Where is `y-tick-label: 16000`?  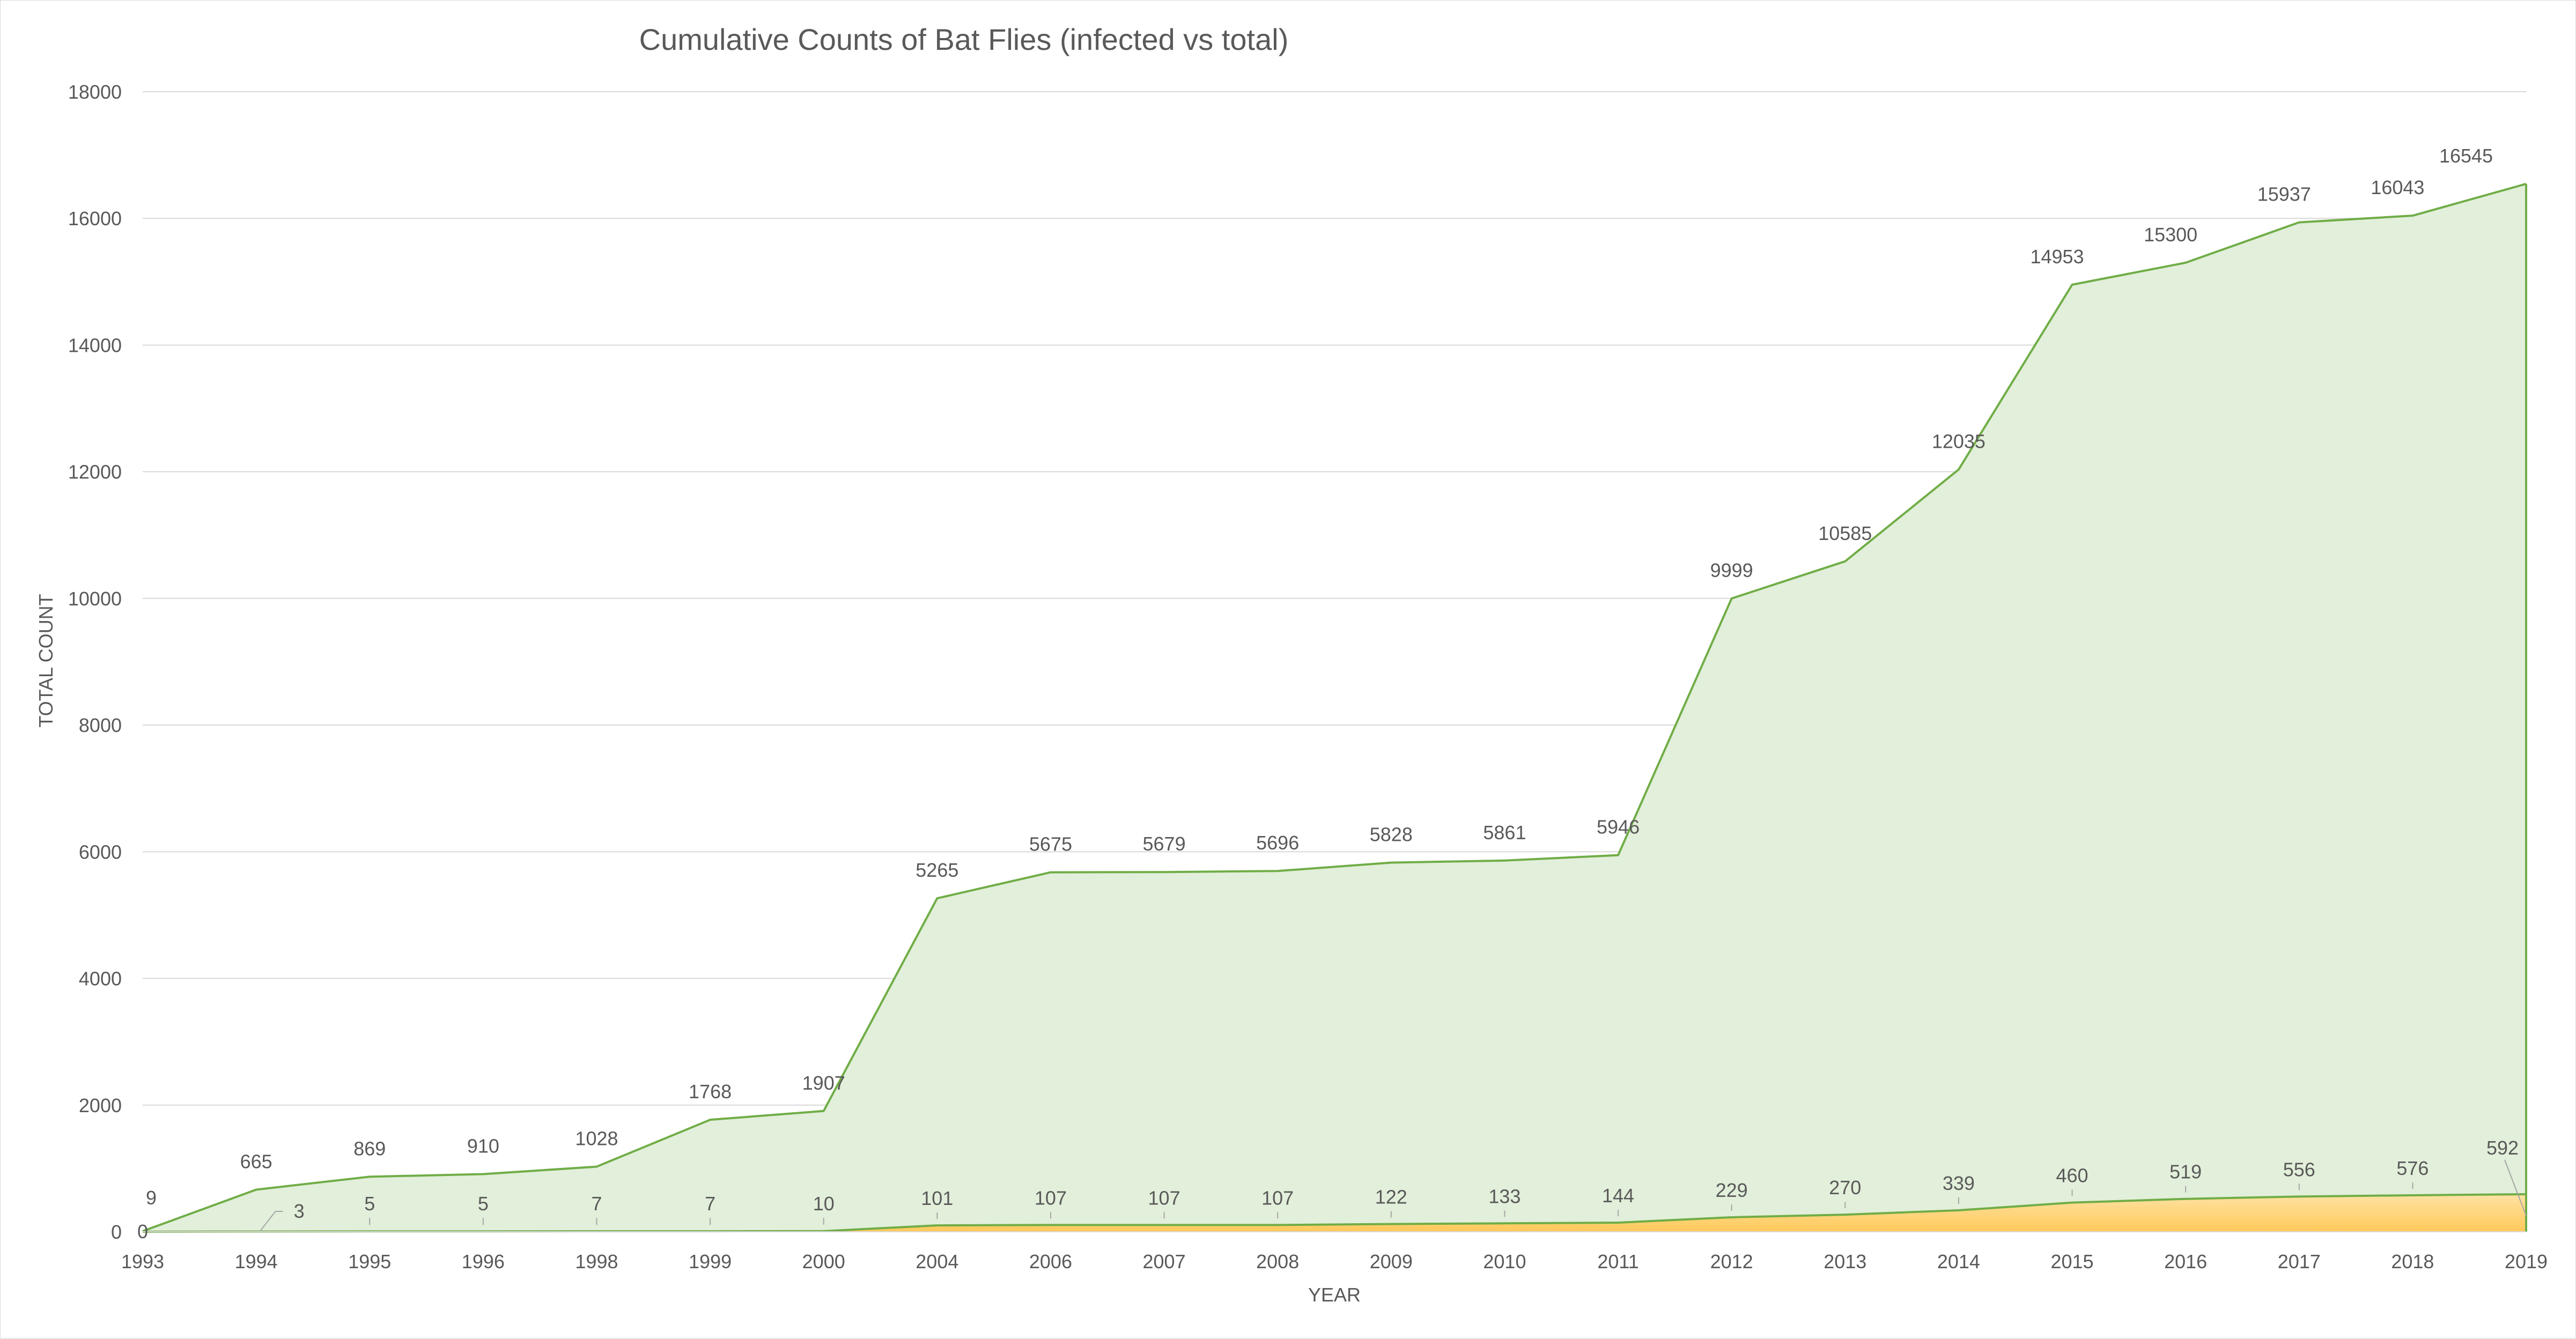
y-tick-label: 16000 is located at coordinates (95, 219).